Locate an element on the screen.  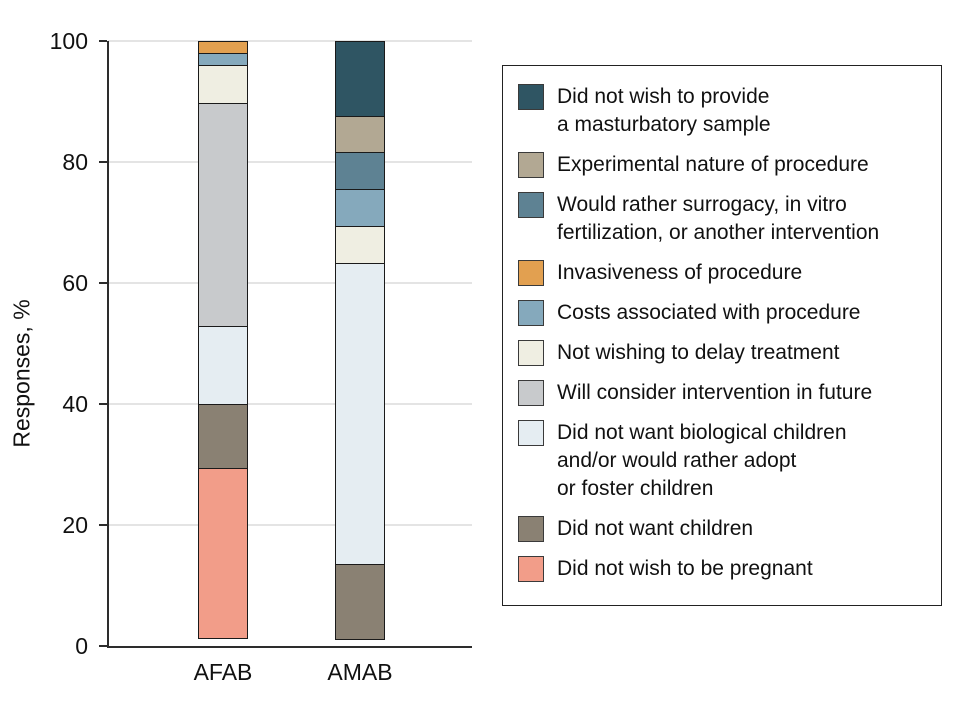
legend-label: Did not wish to be pregnant is located at coordinates (685, 568).